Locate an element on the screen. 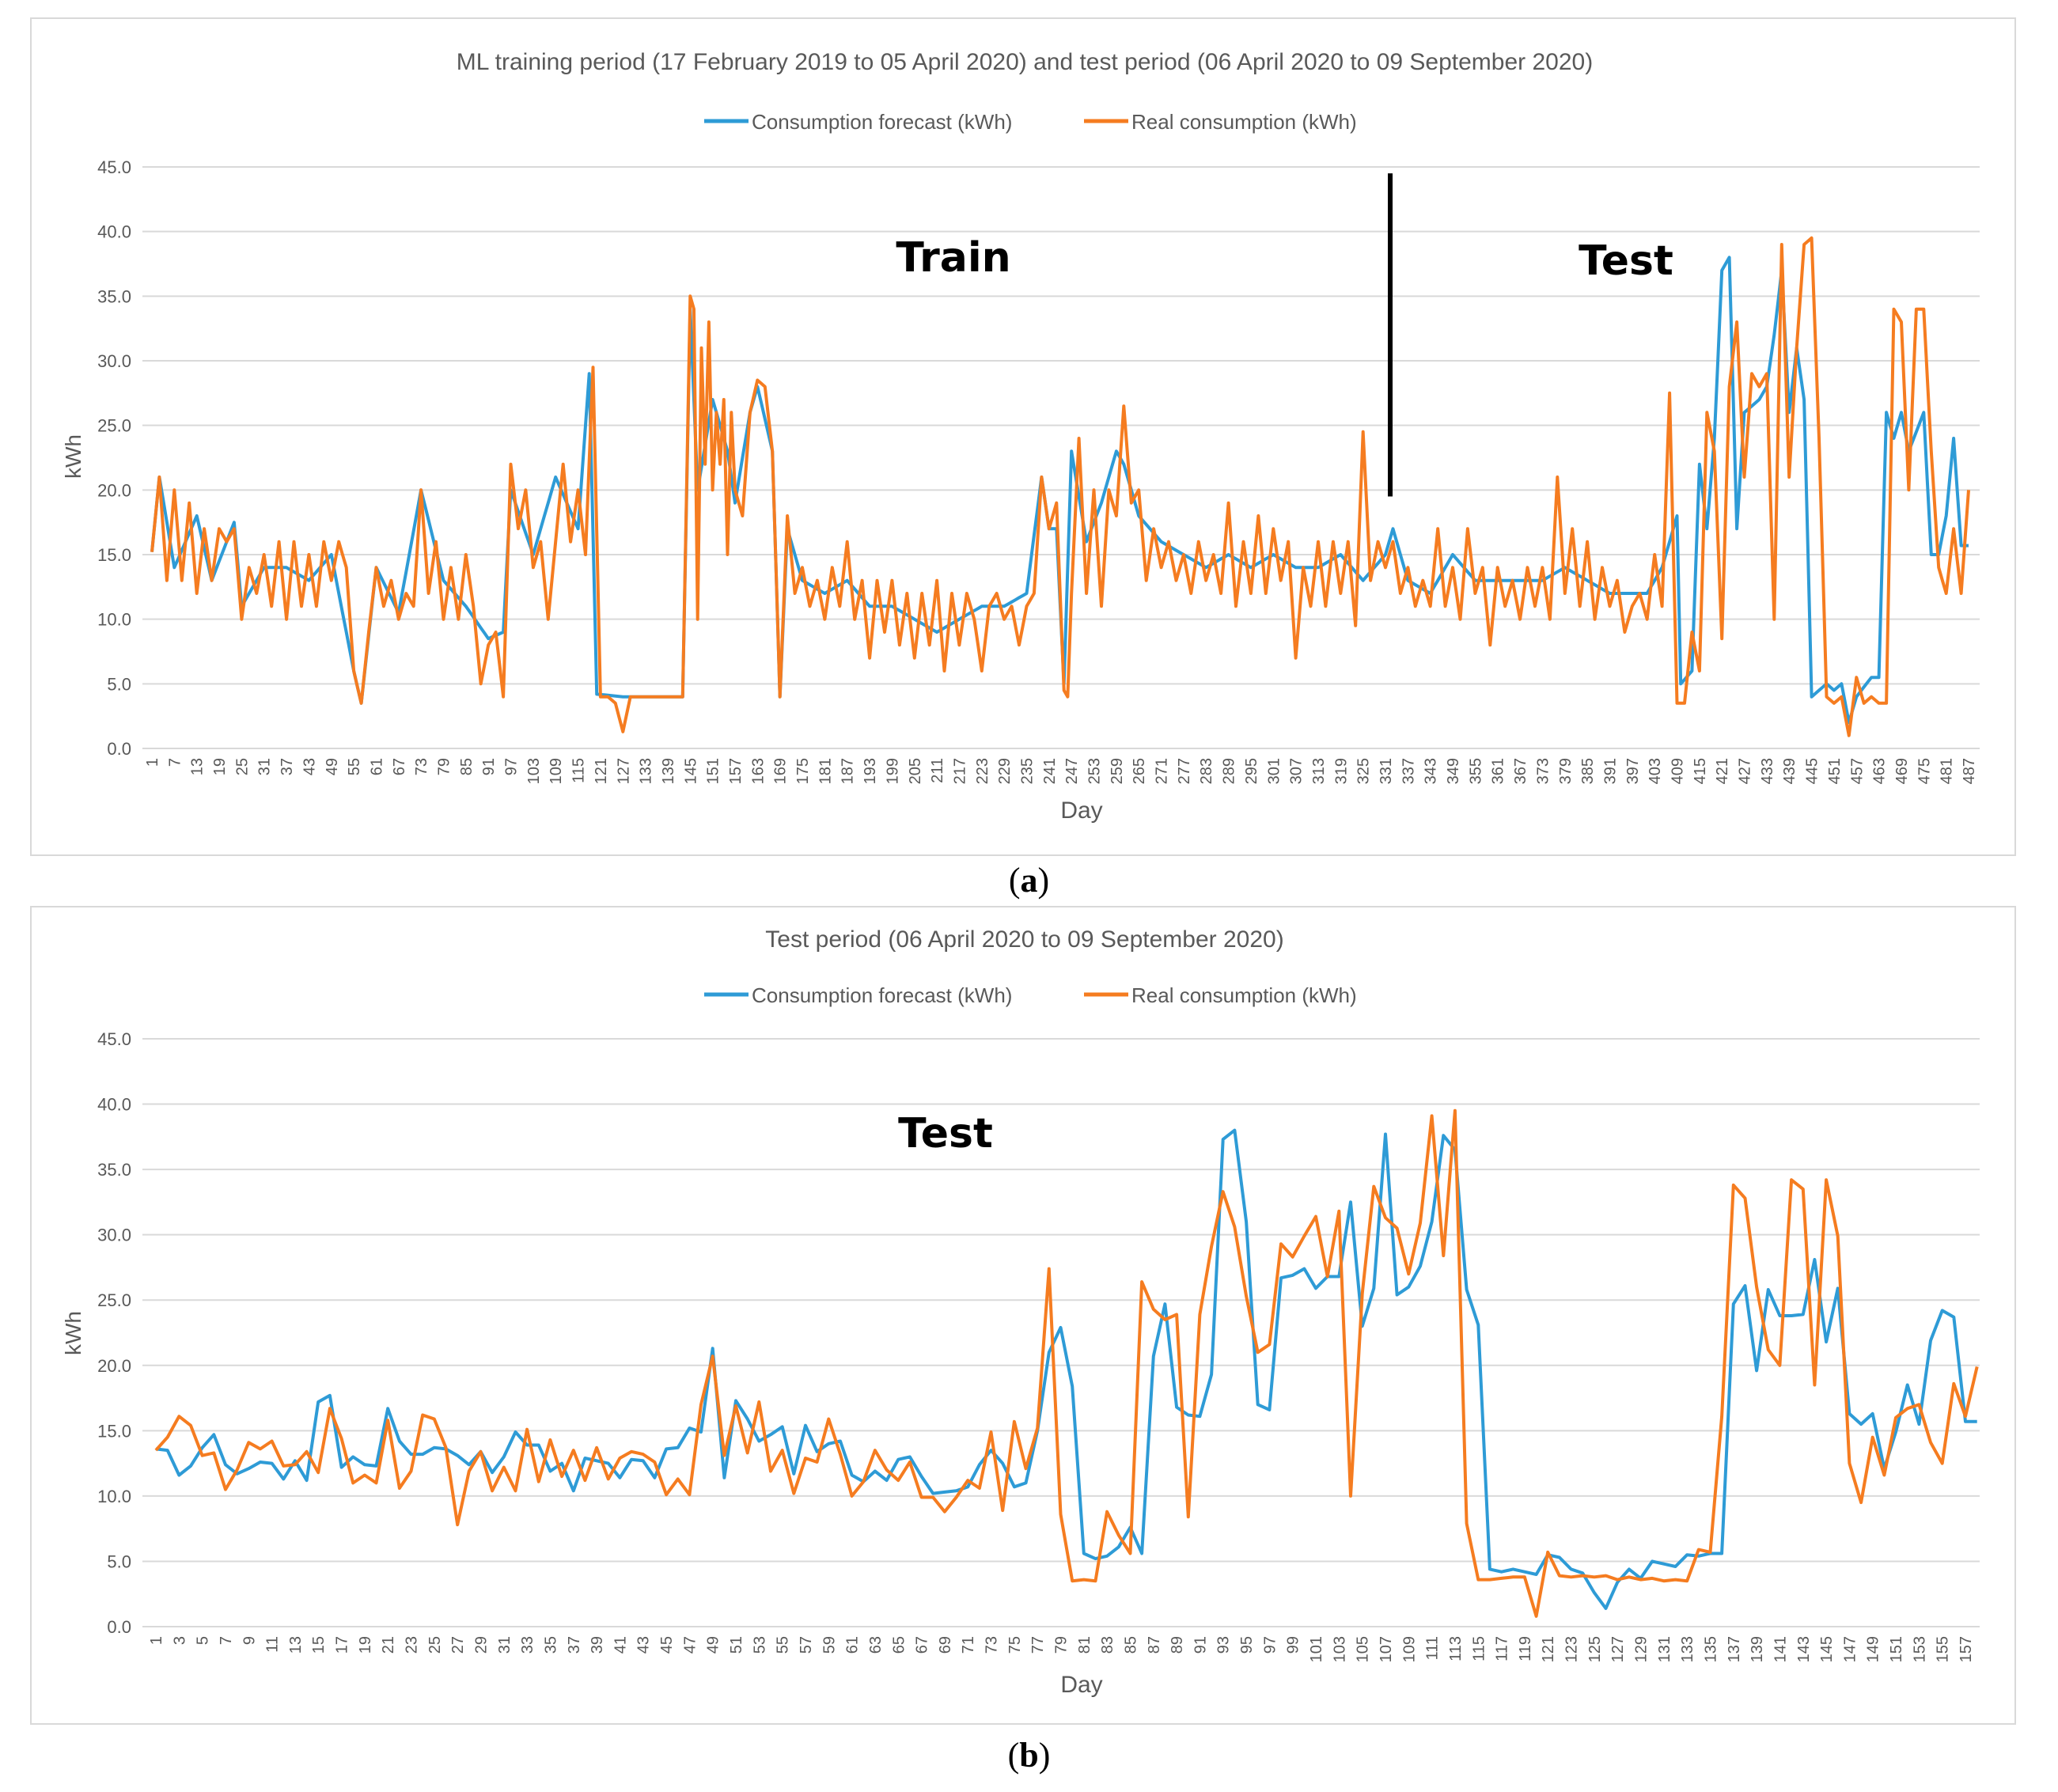 Image resolution: width=2058 pixels, height=1792 pixels. x-tick-label-a: 319 is located at coordinates (1341, 771).